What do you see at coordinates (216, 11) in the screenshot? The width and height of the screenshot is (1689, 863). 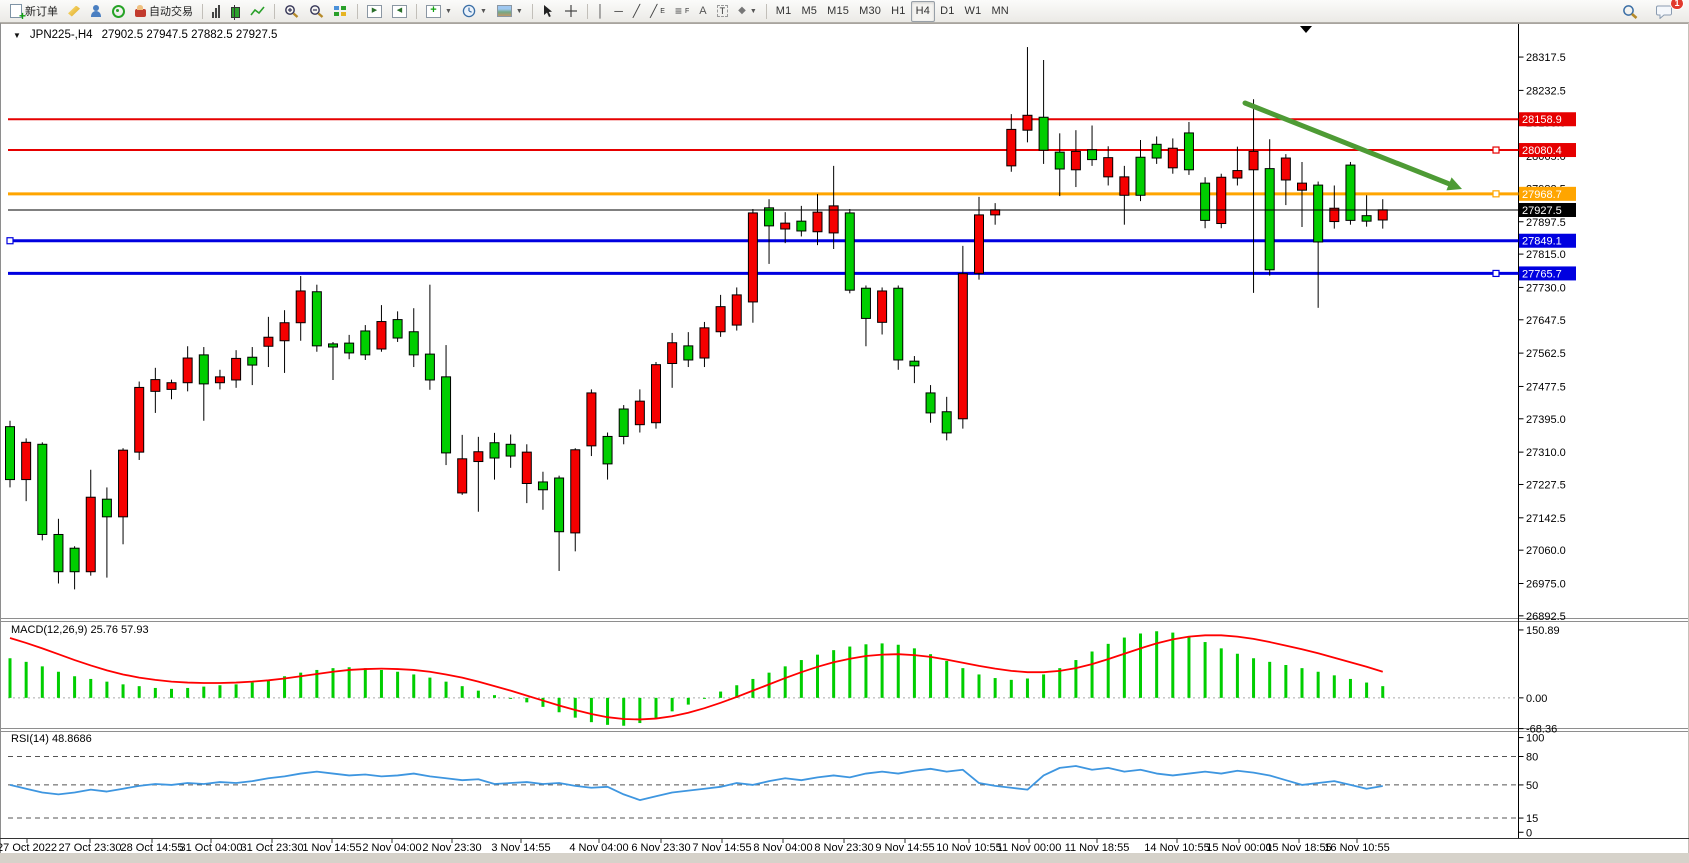 I see `bar-chart-mode-button` at bounding box center [216, 11].